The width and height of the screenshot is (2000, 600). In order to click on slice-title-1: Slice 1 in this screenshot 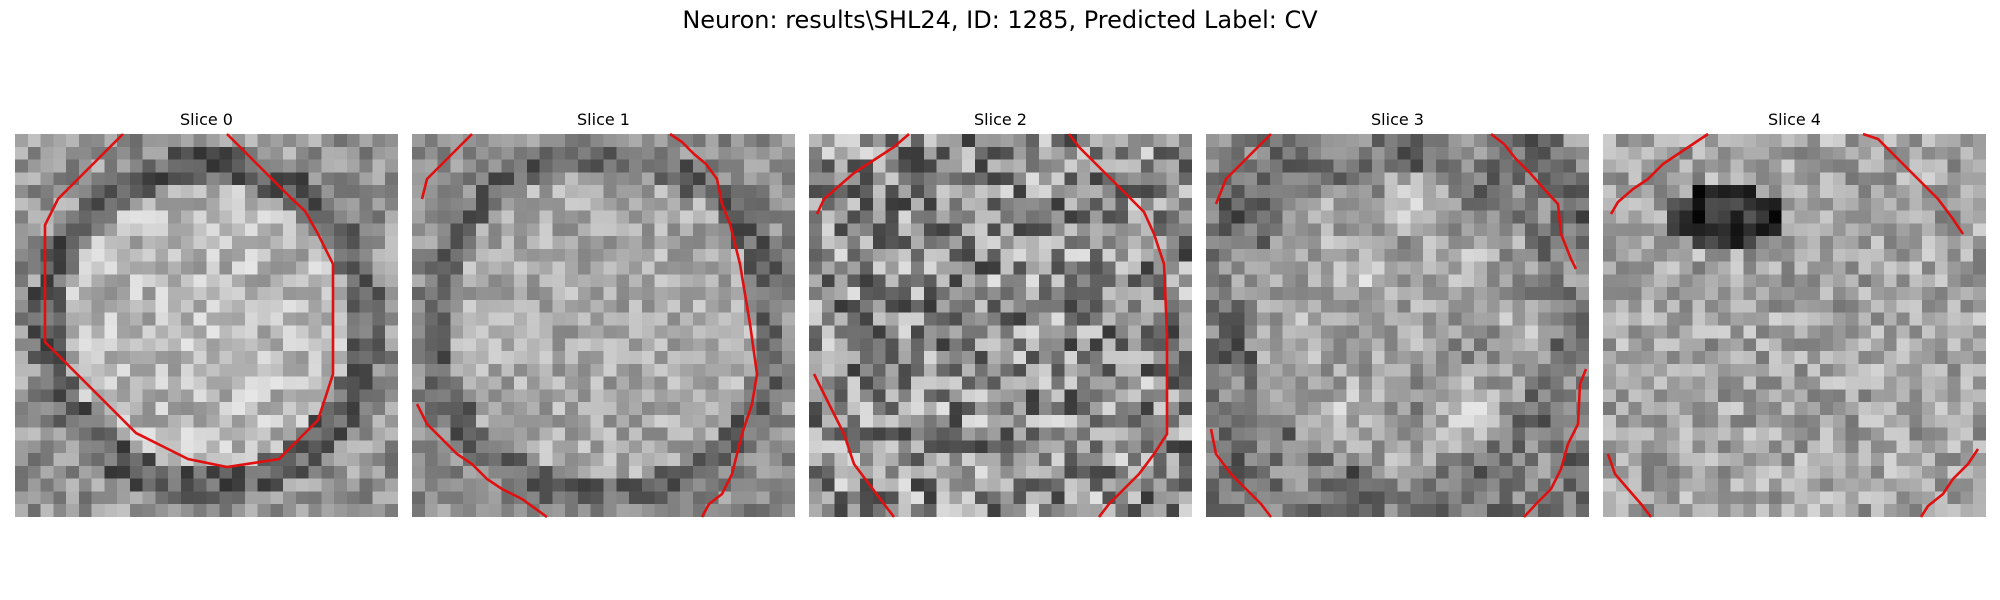, I will do `click(603, 119)`.